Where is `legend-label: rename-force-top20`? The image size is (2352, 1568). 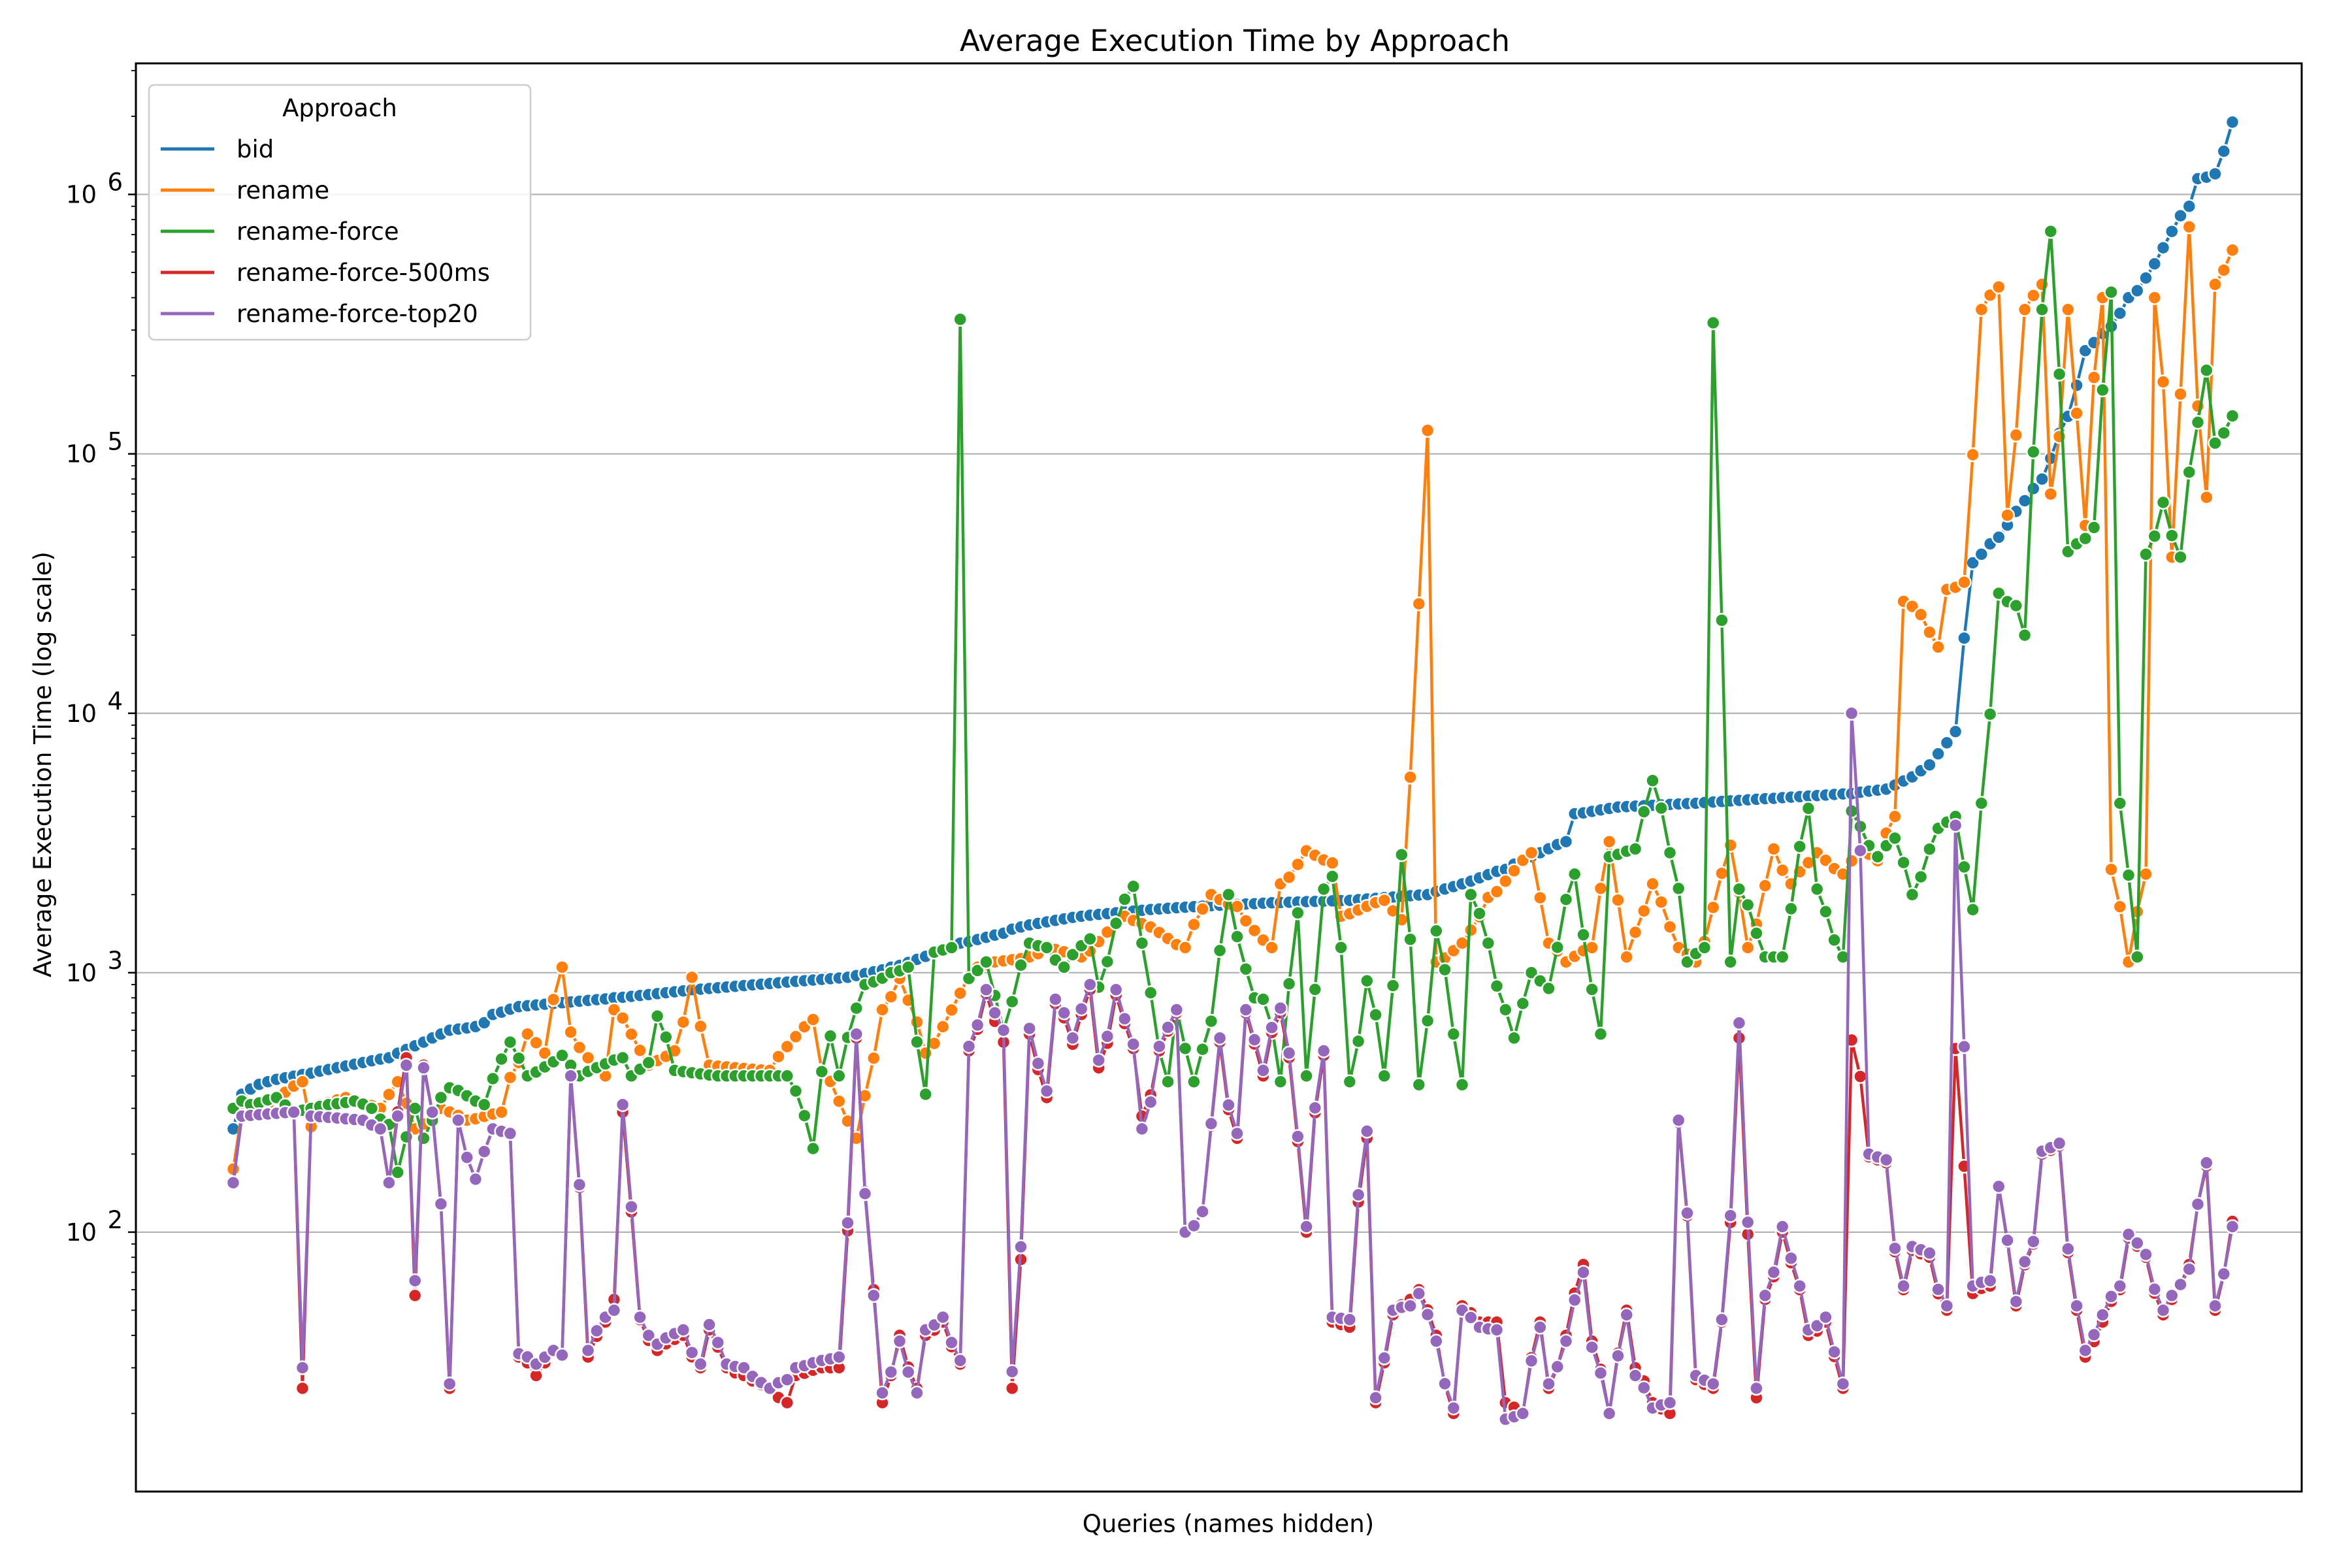
legend-label: rename-force-top20 is located at coordinates (357, 314).